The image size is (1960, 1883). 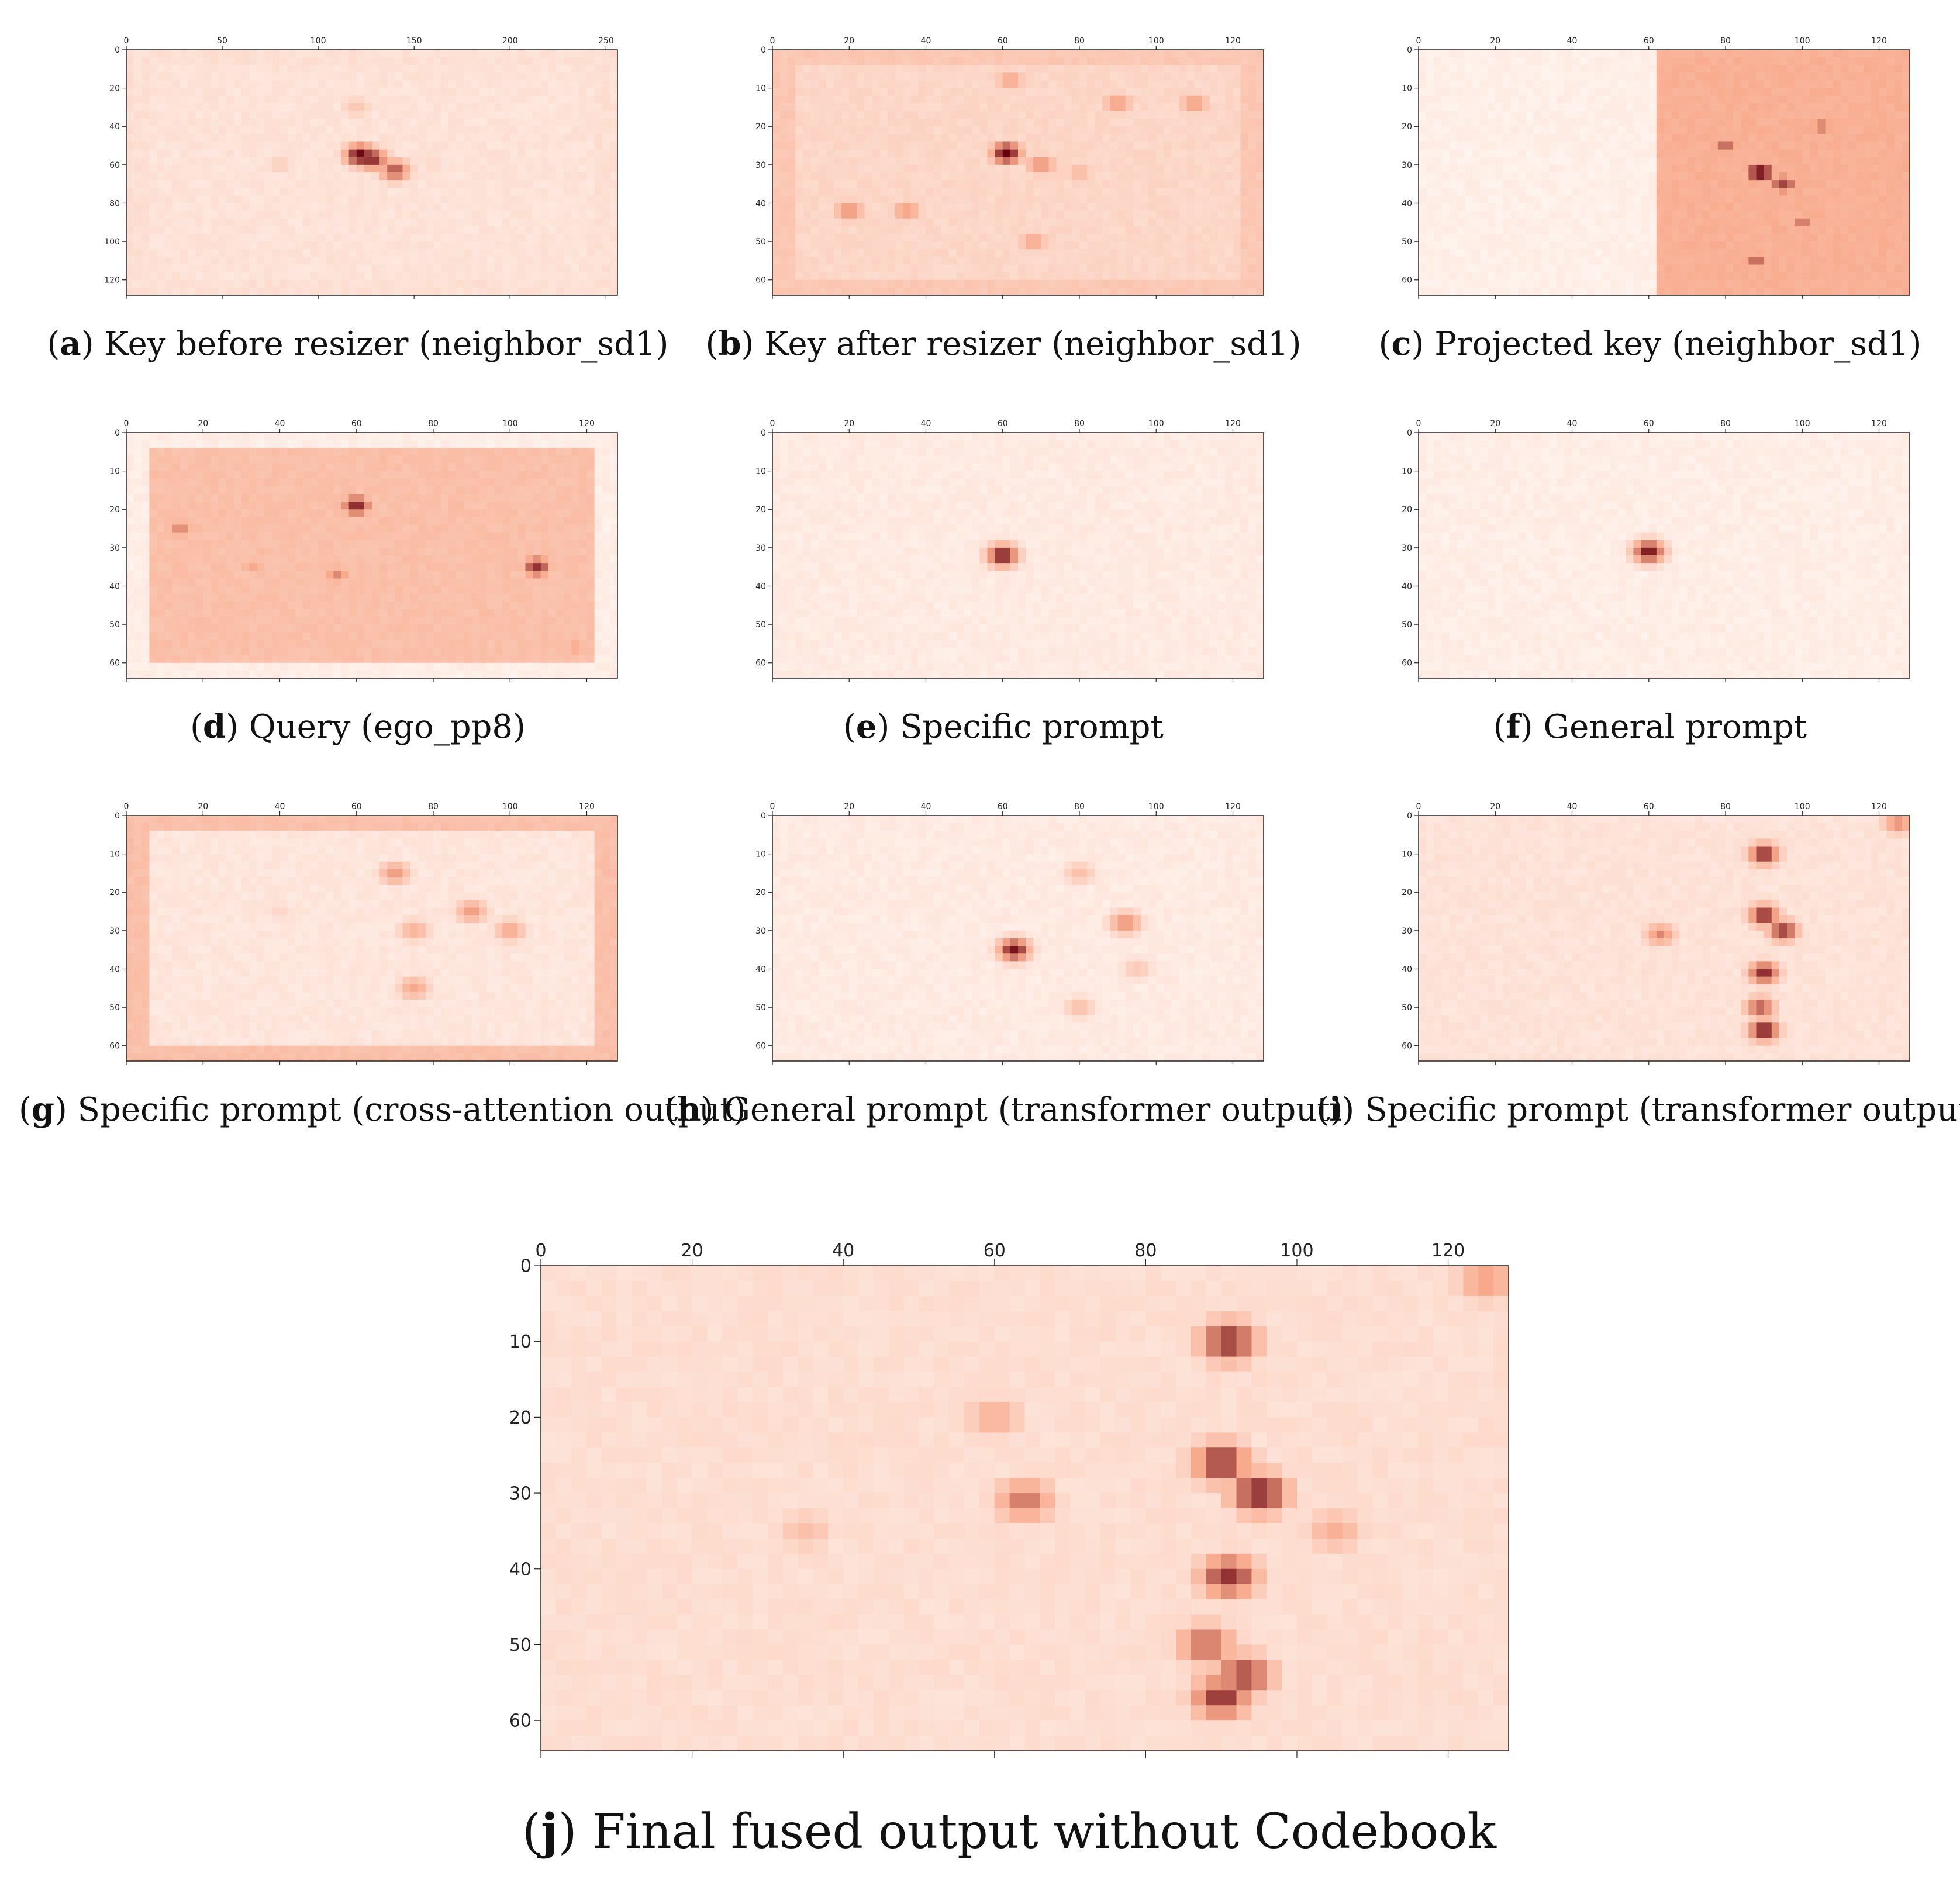 What do you see at coordinates (118, 50) in the screenshot?
I see `y-tick-label: 0` at bounding box center [118, 50].